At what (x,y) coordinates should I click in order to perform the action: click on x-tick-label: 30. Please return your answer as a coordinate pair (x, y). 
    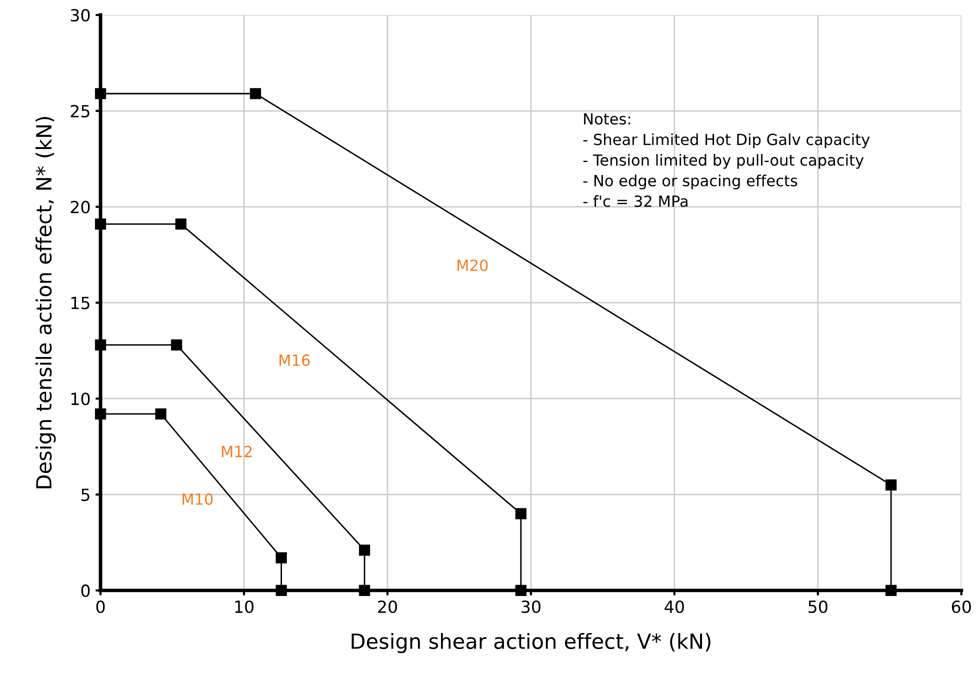
    Looking at the image, I should click on (531, 607).